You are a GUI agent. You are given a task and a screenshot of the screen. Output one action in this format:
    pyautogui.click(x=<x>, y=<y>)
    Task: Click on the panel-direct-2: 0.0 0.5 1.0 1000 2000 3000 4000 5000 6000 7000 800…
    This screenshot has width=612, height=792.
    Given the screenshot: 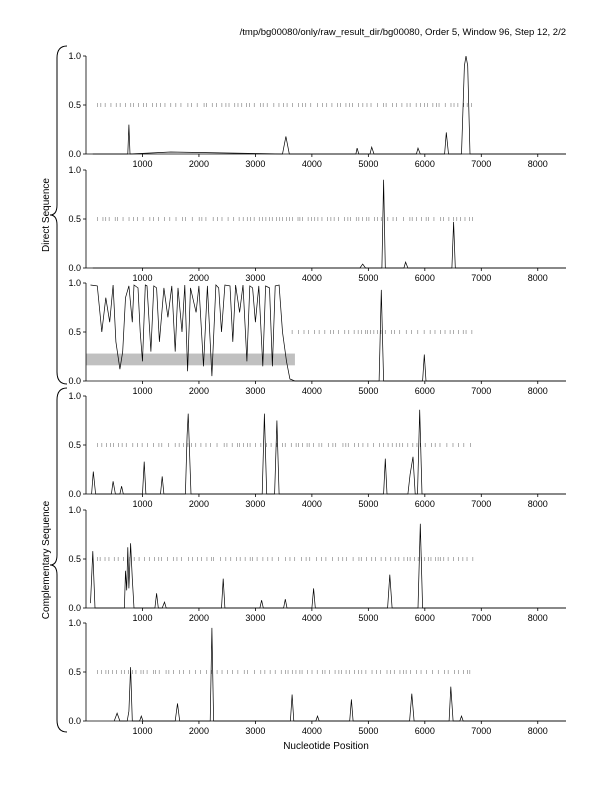 What is the action you would take?
    pyautogui.click(x=317, y=224)
    